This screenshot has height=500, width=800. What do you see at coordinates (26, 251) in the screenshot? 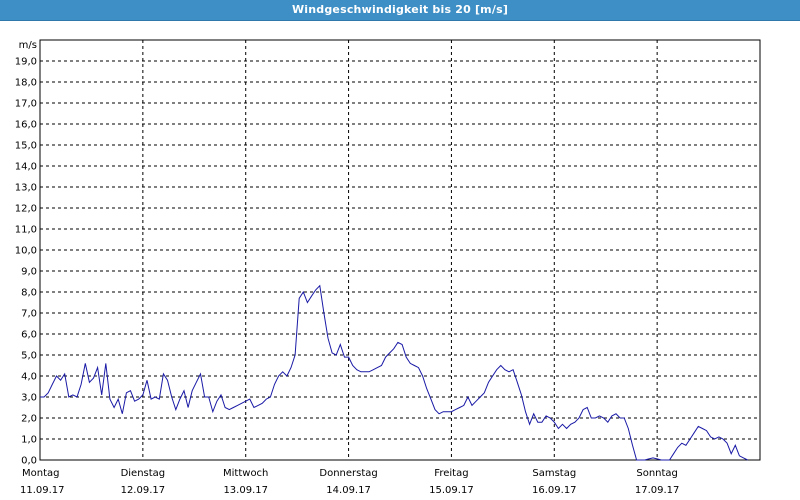
I see `y-tick-label: 10,0` at bounding box center [26, 251].